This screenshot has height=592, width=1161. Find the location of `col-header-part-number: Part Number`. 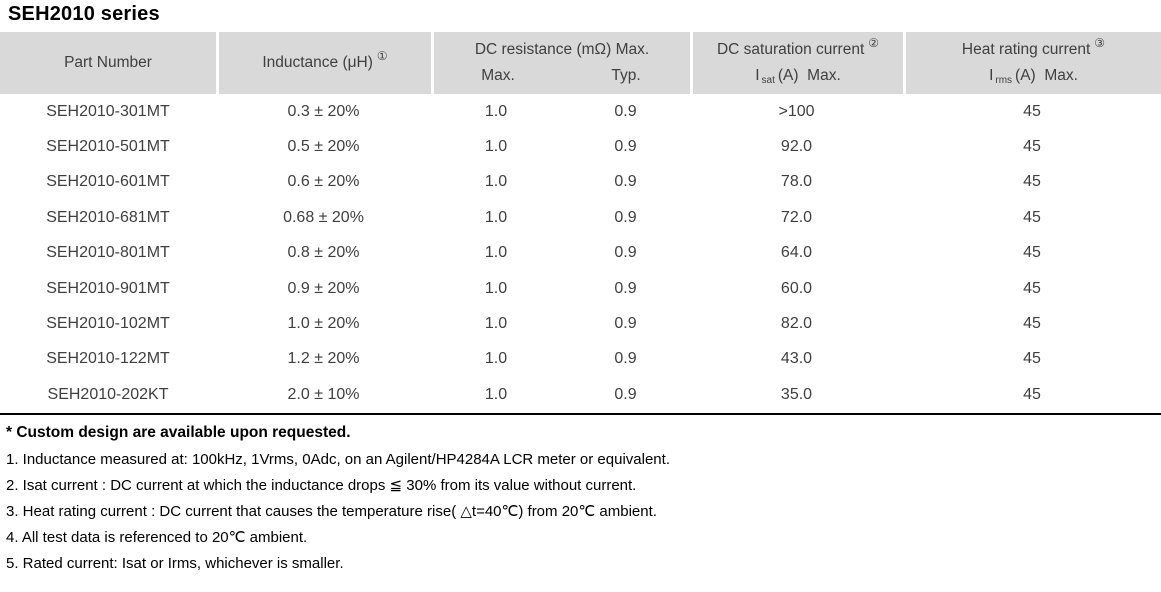

col-header-part-number: Part Number is located at coordinates (108, 63).